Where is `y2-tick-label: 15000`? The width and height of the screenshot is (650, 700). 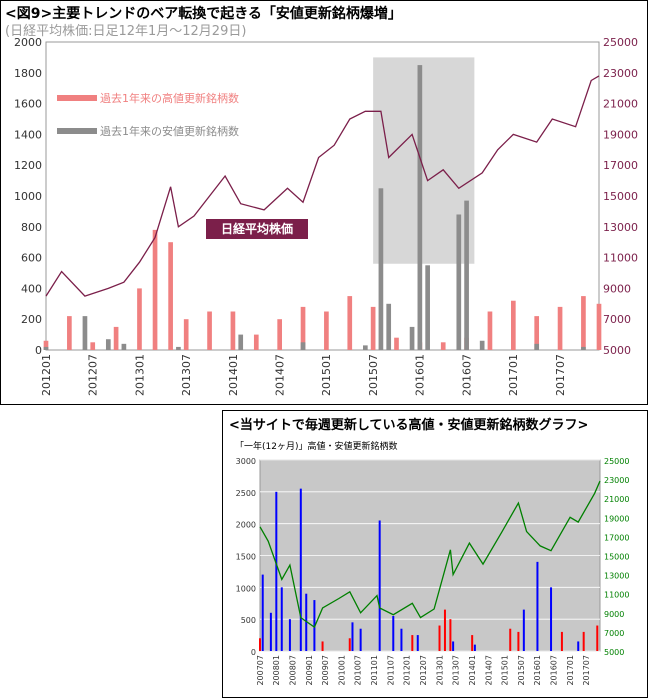
y2-tick-label: 15000 is located at coordinates (620, 196).